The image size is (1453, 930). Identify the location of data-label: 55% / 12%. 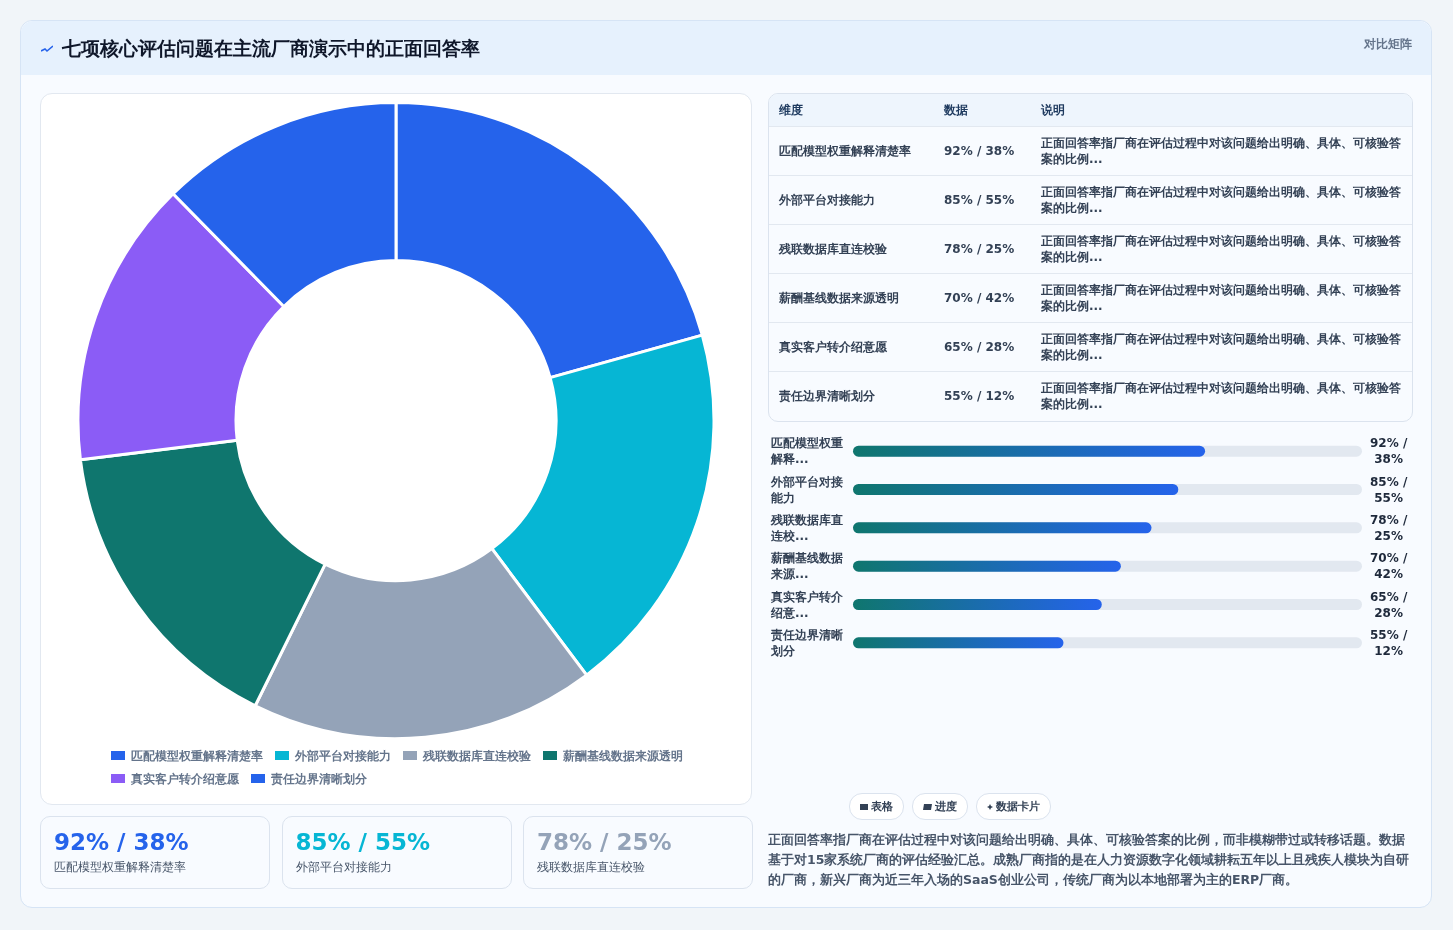
(1389, 642).